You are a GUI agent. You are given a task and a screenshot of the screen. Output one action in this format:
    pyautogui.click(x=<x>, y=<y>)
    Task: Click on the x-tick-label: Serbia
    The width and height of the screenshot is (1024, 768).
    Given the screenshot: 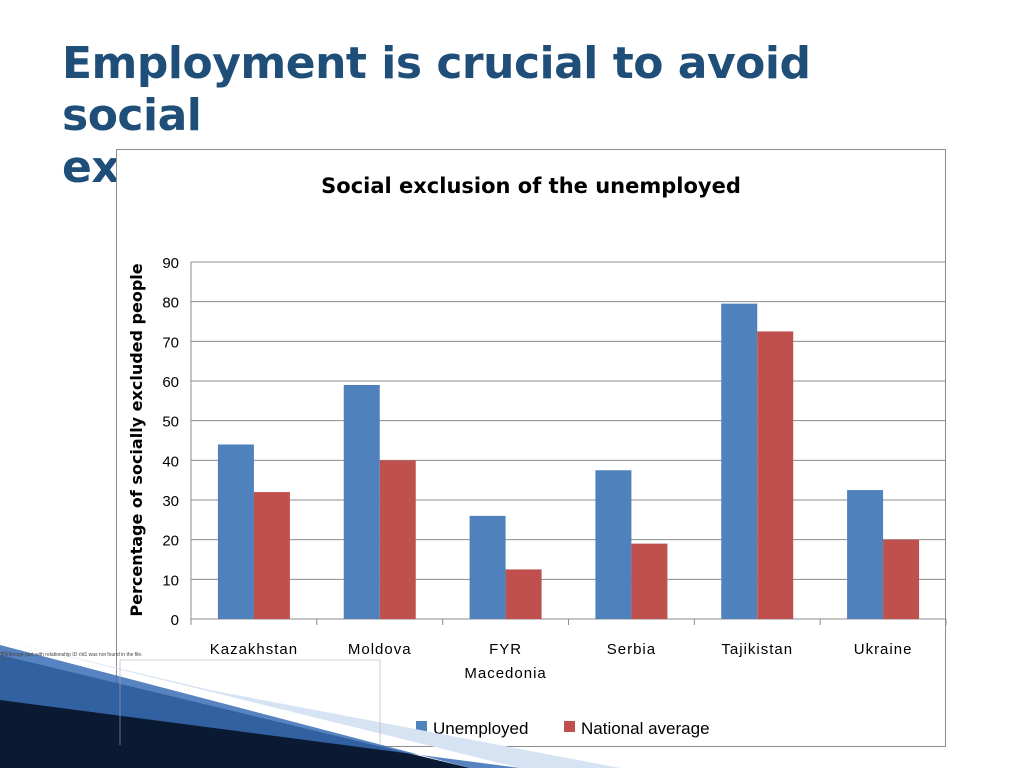 What is the action you would take?
    pyautogui.click(x=631, y=649)
    